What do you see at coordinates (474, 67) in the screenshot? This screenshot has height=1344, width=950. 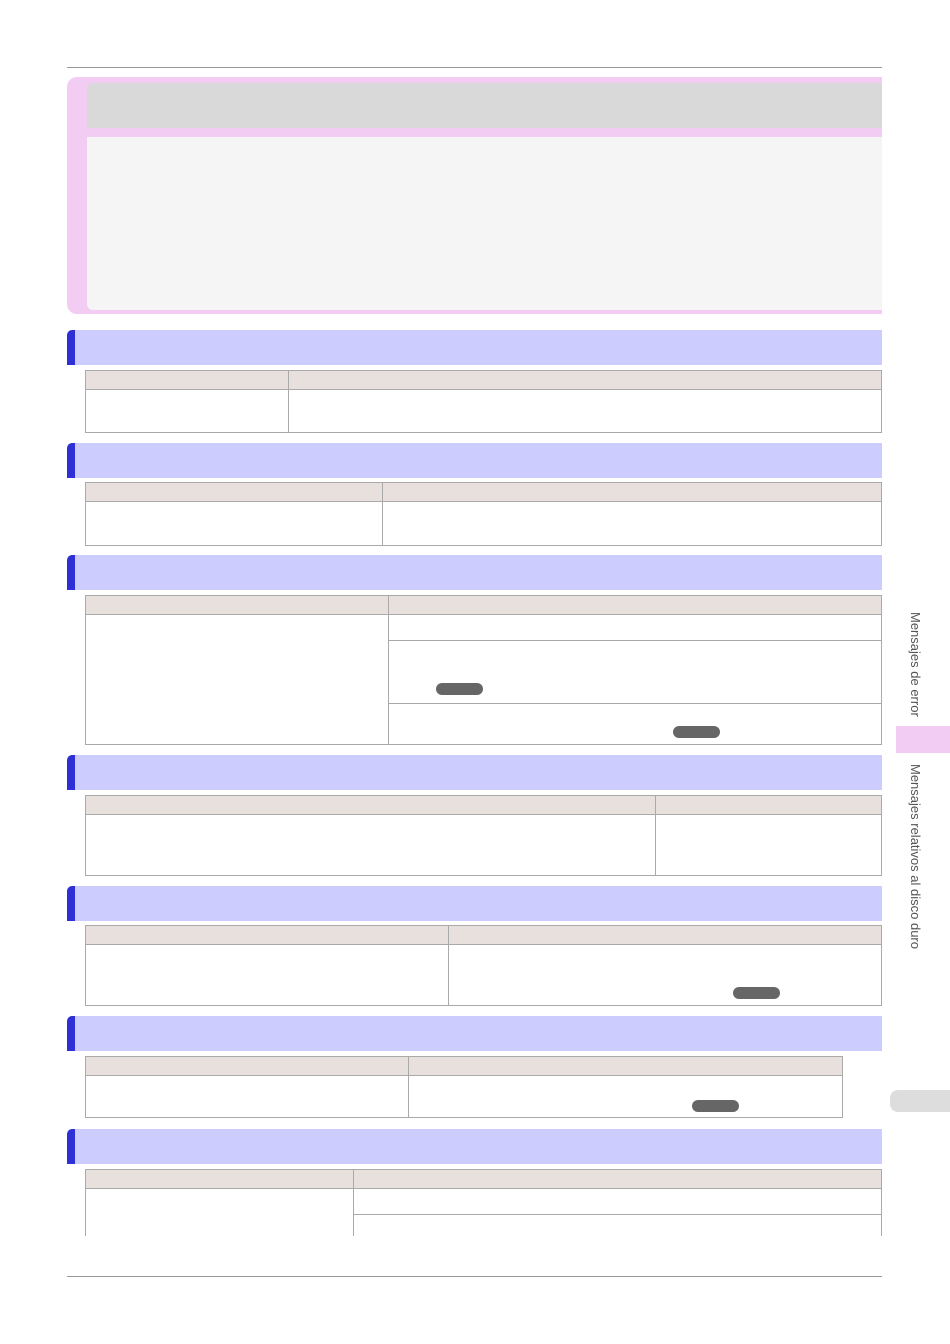 I see `top-rule` at bounding box center [474, 67].